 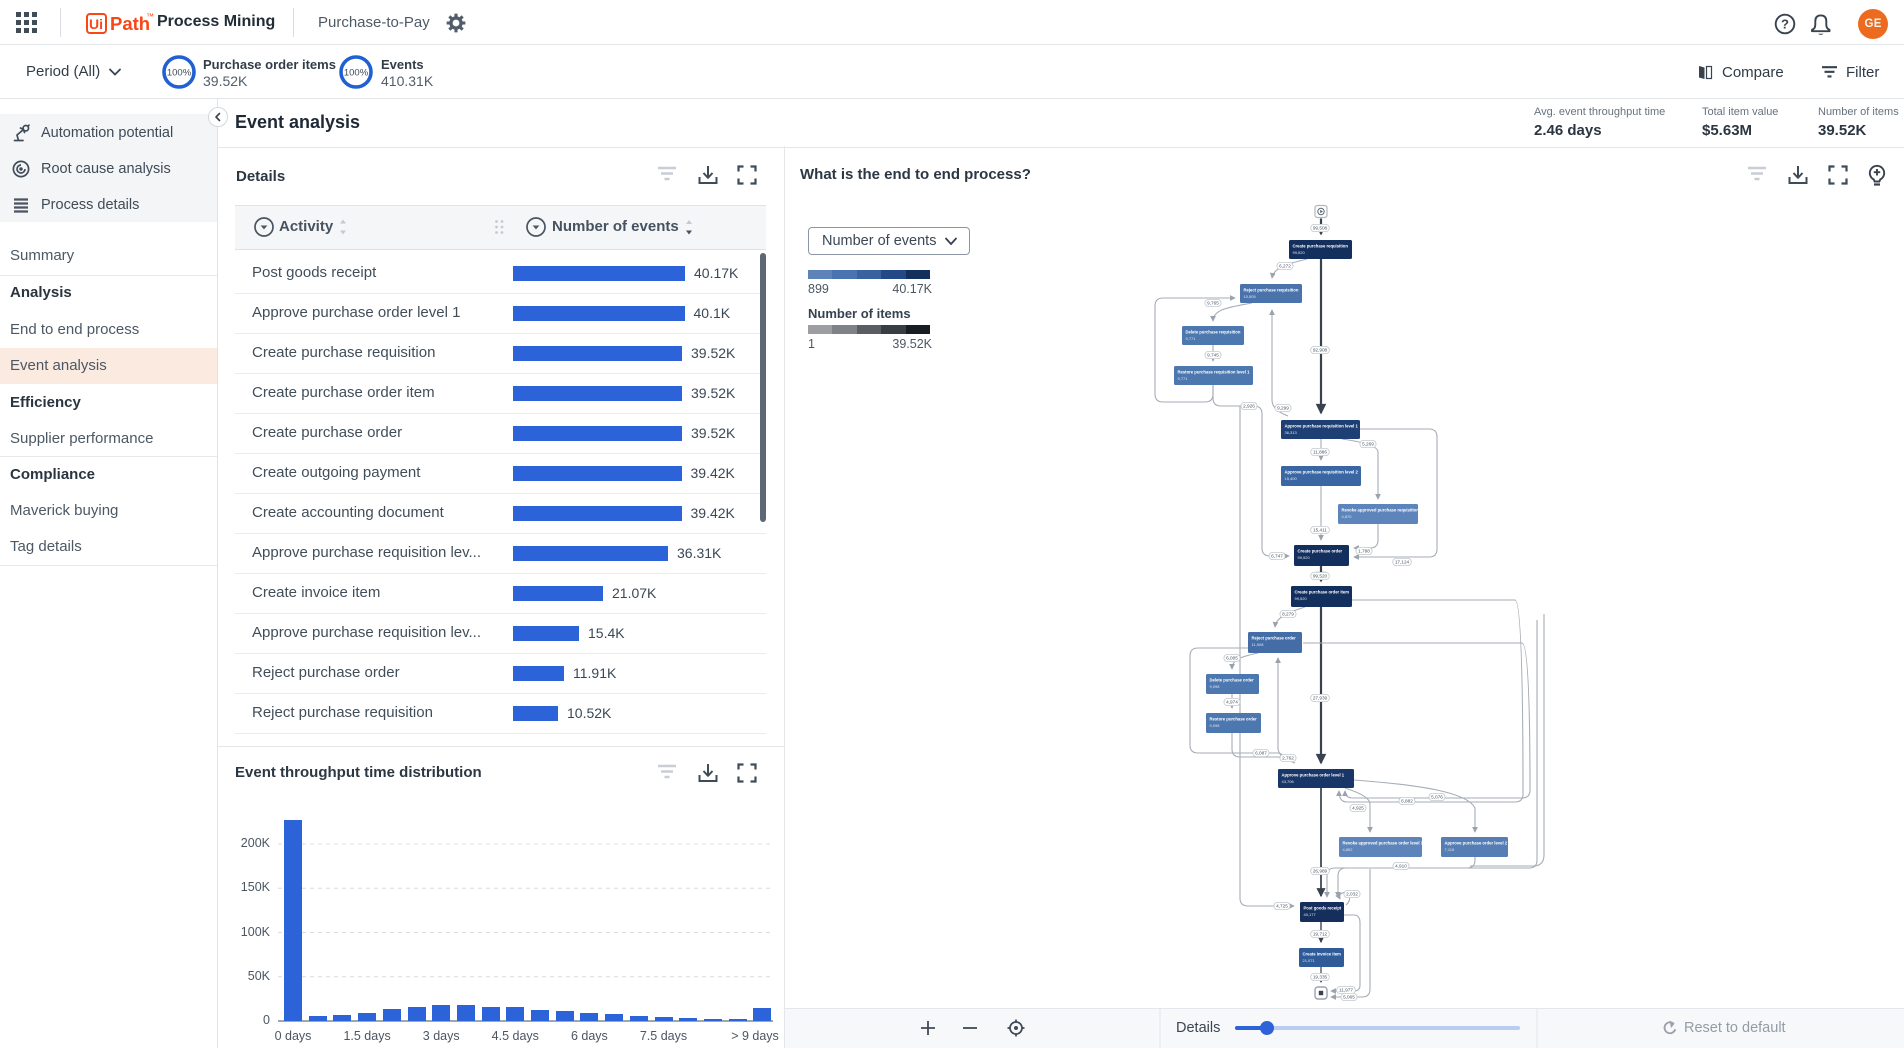 What do you see at coordinates (1322, 472) in the screenshot?
I see `svg-text:Approve purchase requisition l: Approve purchase requisition level 2` at bounding box center [1322, 472].